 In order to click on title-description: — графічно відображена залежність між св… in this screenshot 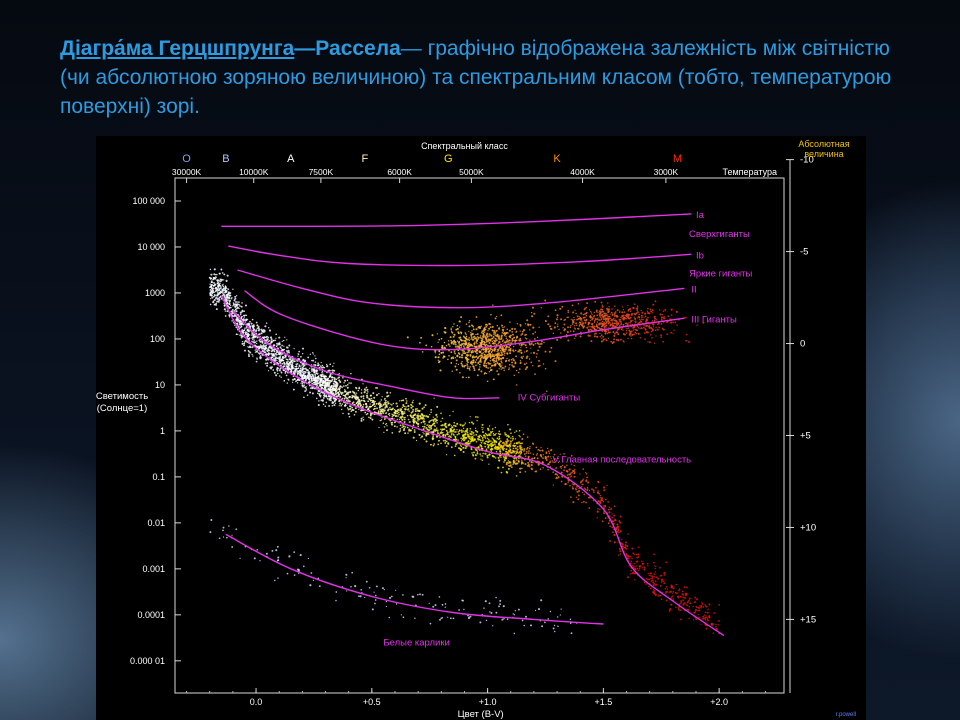, I will do `click(476, 77)`.